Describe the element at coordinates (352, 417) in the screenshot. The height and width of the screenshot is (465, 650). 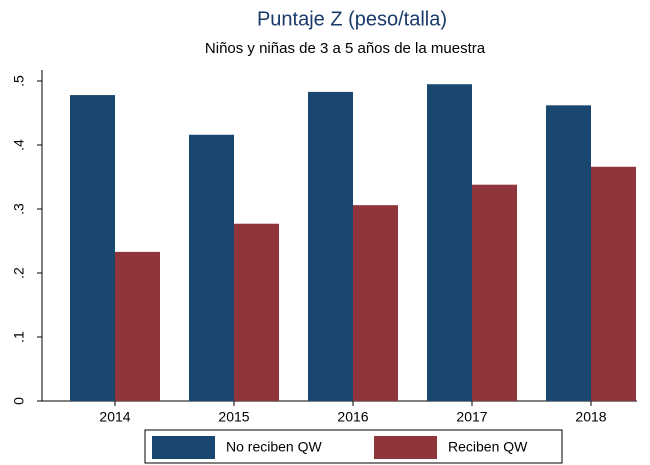
I see `x-tick-label: 2016` at that location.